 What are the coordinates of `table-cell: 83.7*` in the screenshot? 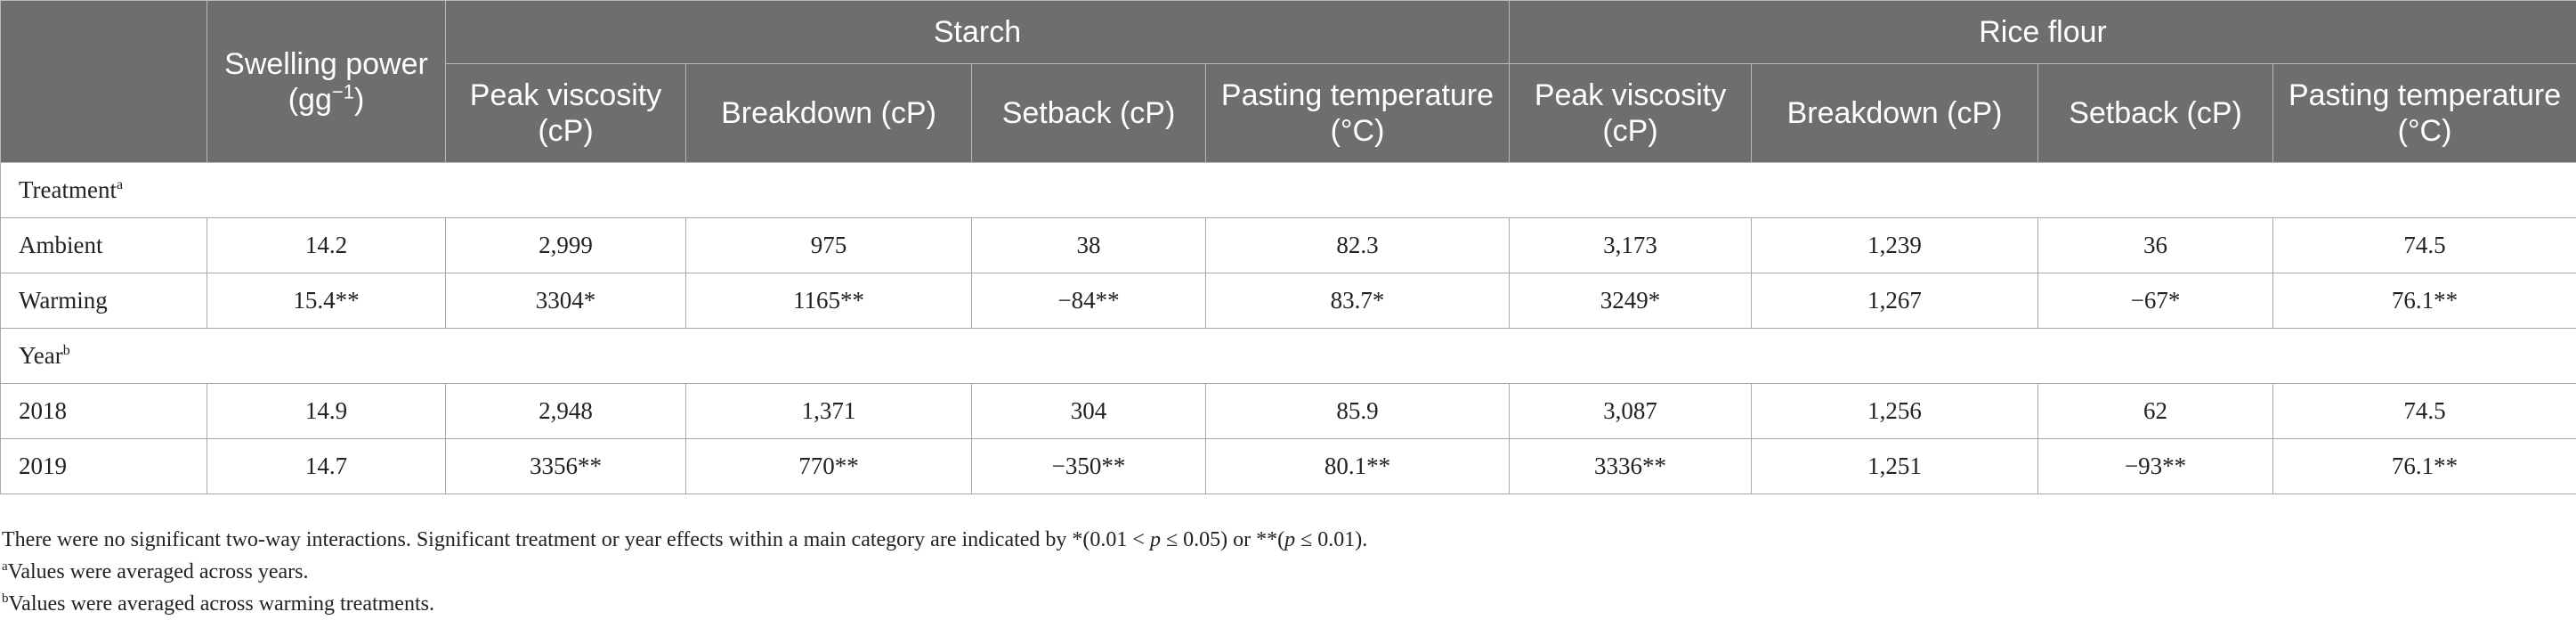 It's located at (1358, 301).